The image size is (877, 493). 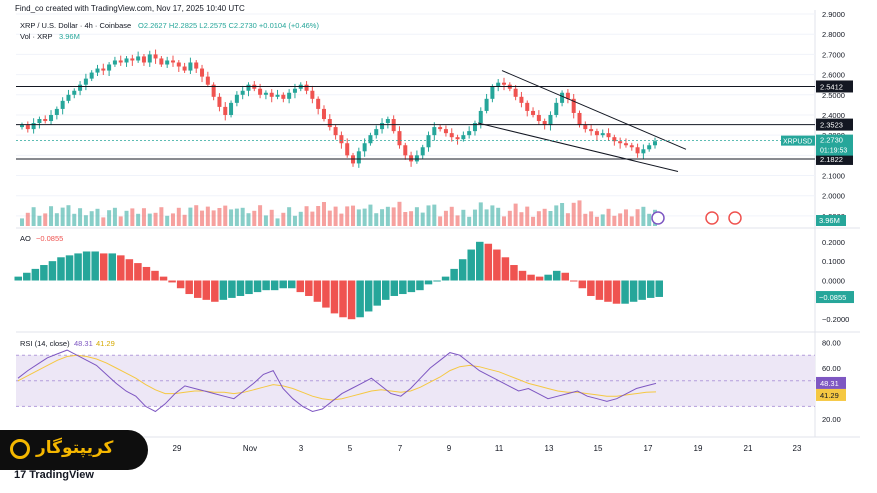 I want to click on price-tick-label: 2.8000, so click(x=833, y=34).